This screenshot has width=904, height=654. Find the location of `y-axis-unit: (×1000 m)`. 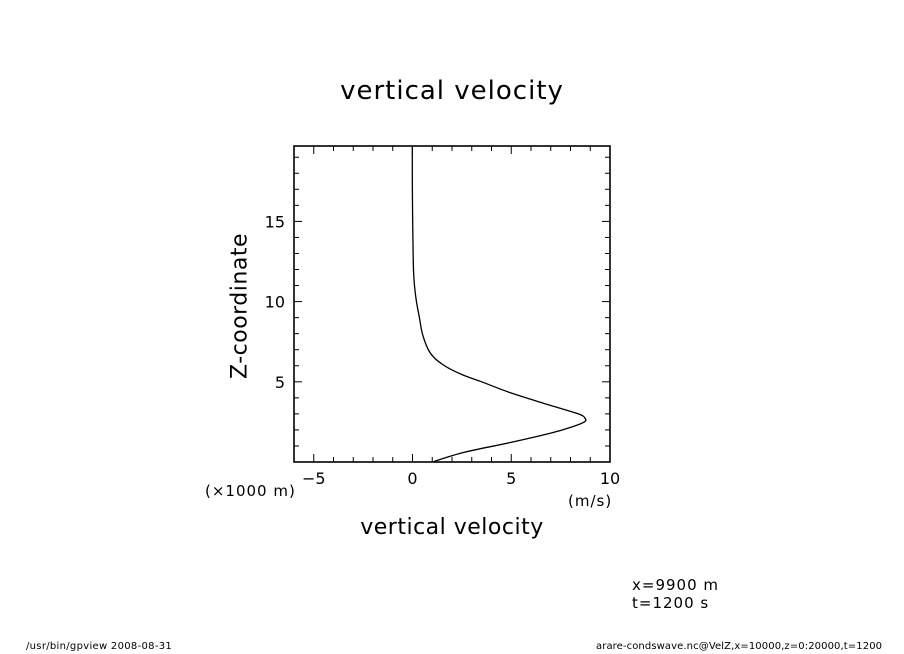

y-axis-unit: (×1000 m) is located at coordinates (250, 491).